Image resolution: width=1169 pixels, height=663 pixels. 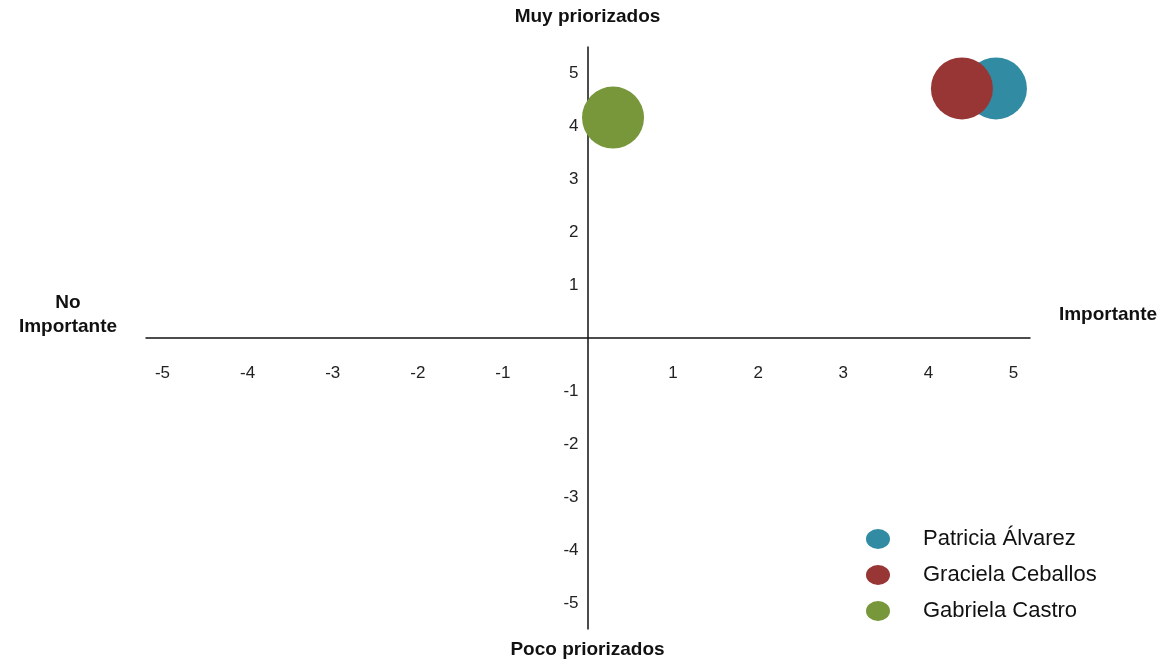 I want to click on y-tick-label: -3, so click(x=571, y=497).